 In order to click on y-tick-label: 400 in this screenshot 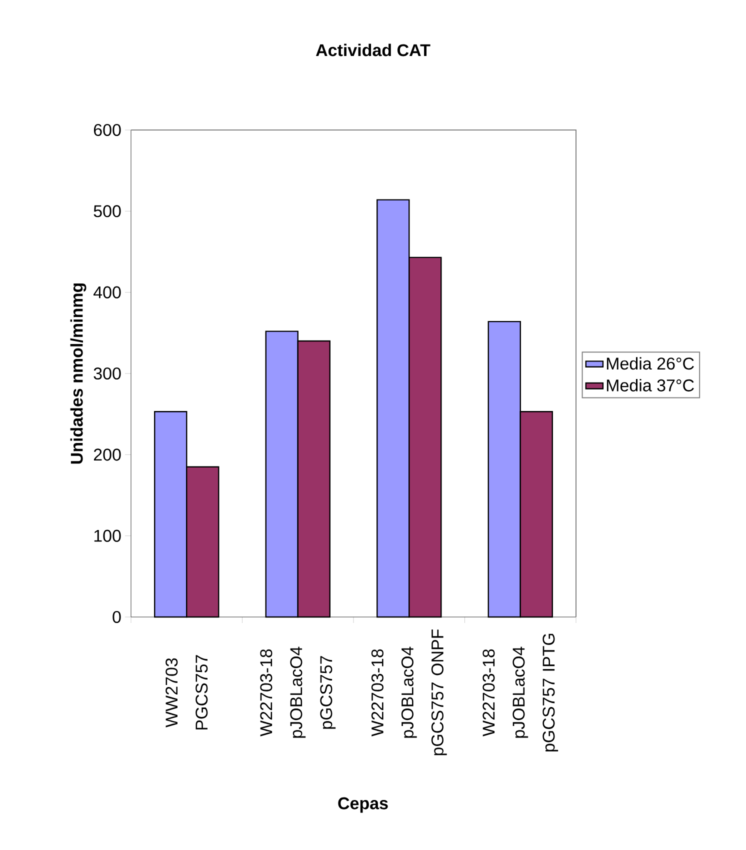, I will do `click(107, 292)`.